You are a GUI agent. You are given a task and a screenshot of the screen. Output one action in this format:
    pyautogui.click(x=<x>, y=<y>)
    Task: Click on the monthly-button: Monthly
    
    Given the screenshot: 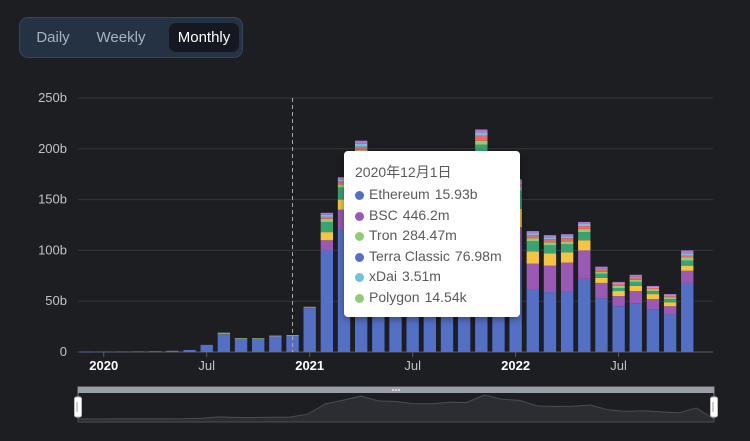 What is the action you would take?
    pyautogui.click(x=204, y=37)
    